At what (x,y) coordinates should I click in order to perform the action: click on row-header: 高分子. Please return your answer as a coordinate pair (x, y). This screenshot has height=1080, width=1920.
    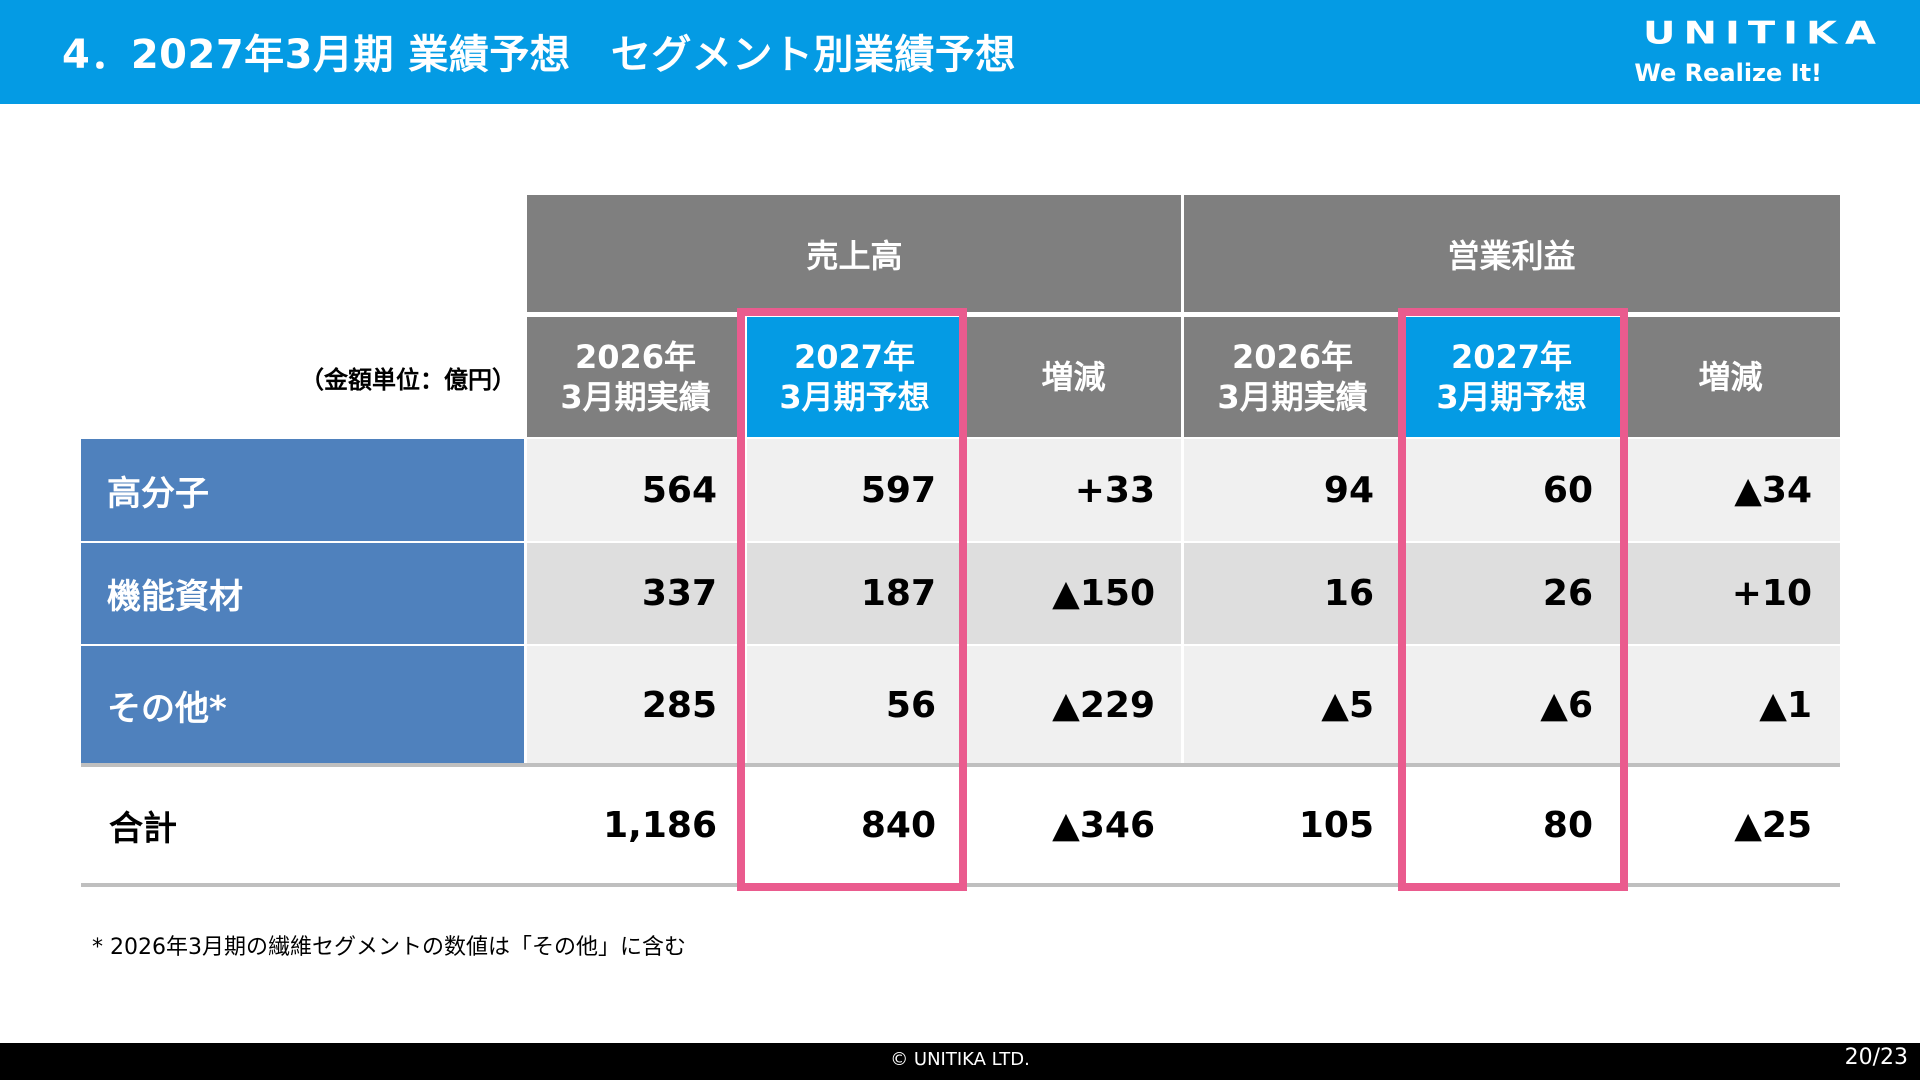
    Looking at the image, I should click on (303, 490).